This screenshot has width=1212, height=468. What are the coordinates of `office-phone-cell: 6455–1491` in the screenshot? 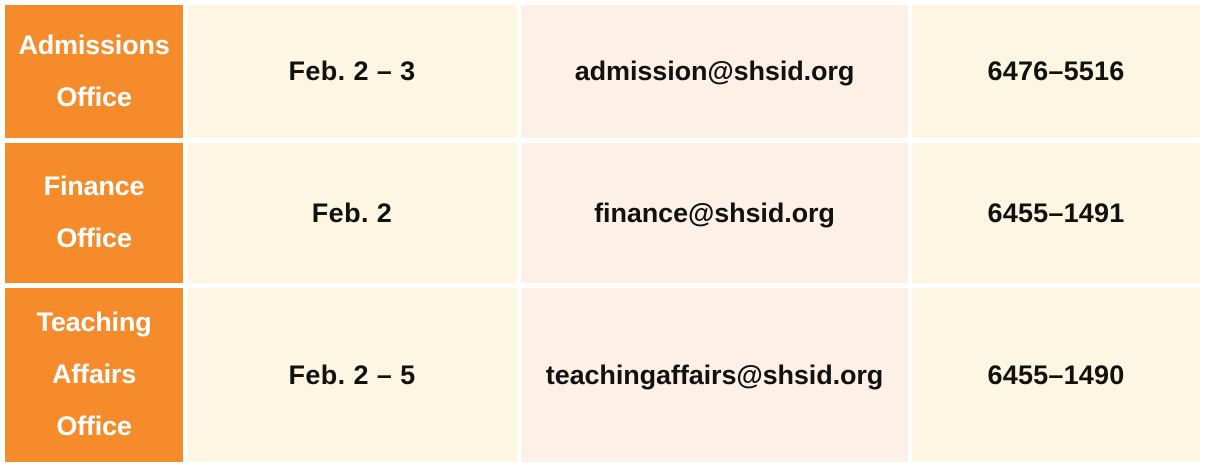 It's located at (1056, 213).